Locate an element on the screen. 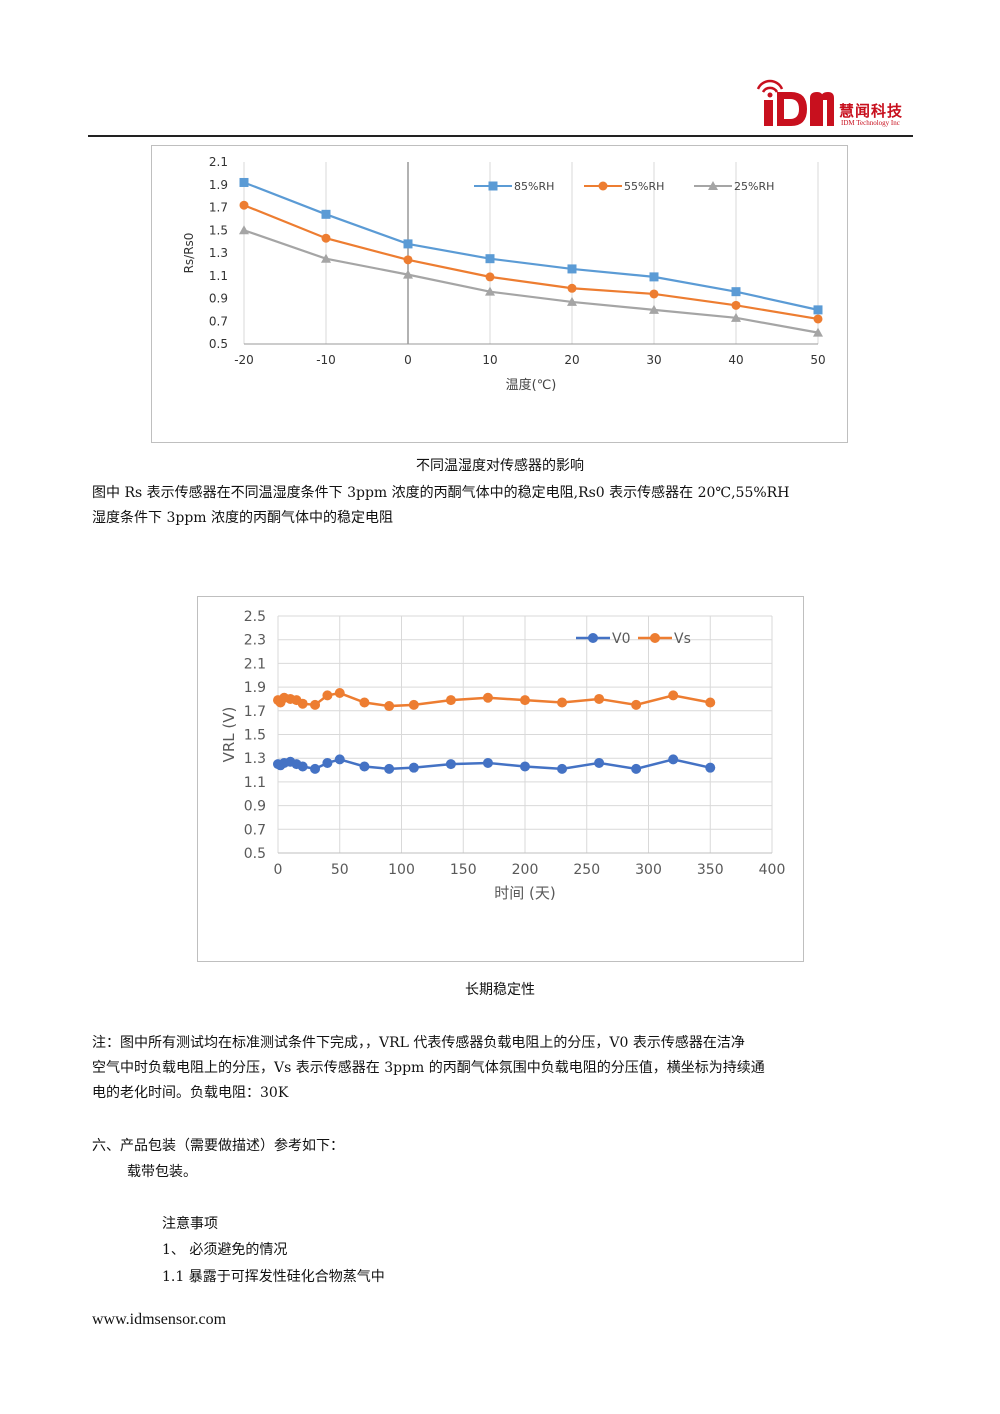  series-line-55RH is located at coordinates (531, 262).